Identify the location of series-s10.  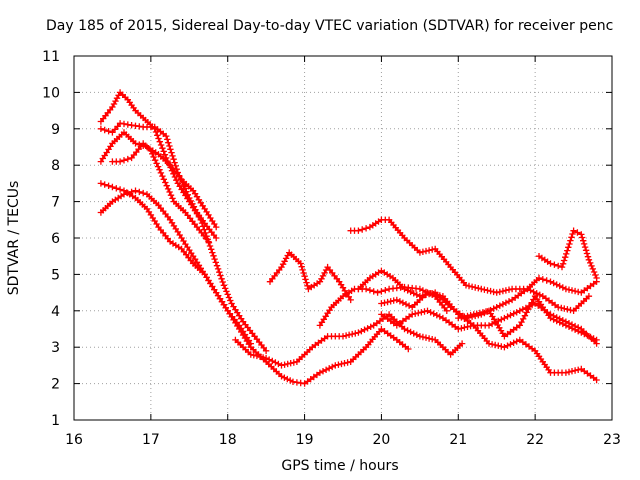
(473, 256).